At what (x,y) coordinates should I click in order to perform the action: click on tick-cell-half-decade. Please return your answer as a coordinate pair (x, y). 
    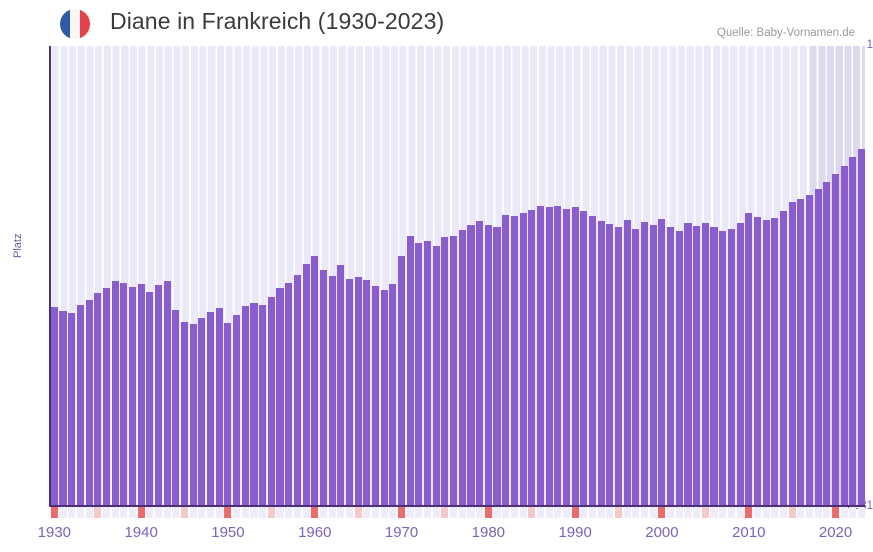
    Looking at the image, I should click on (185, 512).